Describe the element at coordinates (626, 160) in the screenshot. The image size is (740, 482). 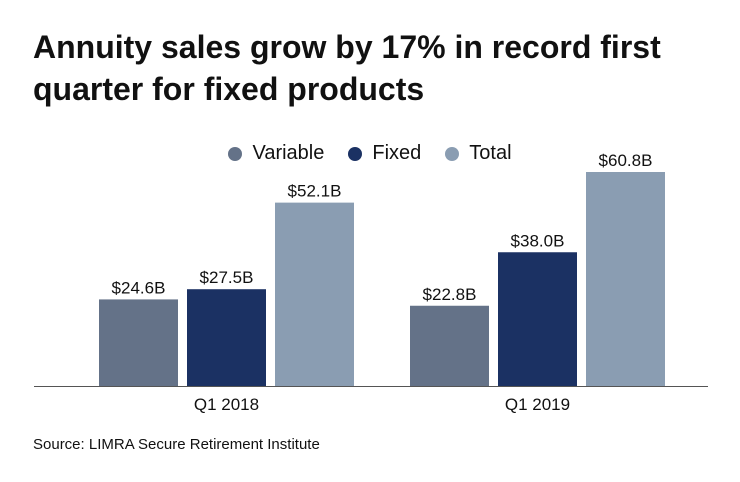
I see `data-label: $60.8B` at that location.